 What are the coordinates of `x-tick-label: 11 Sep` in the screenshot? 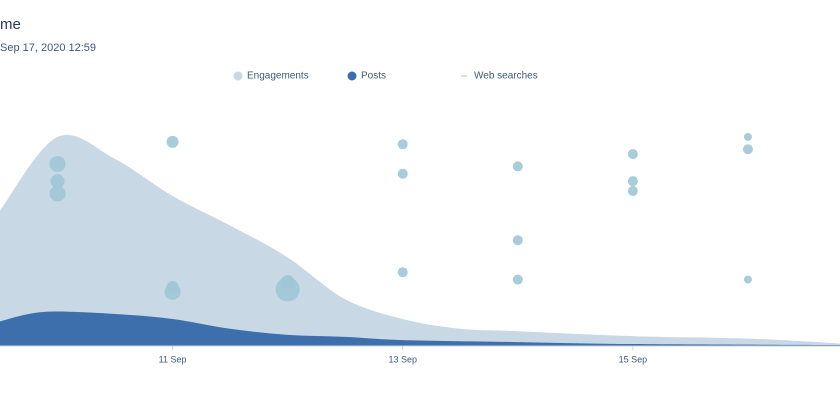 It's located at (173, 359).